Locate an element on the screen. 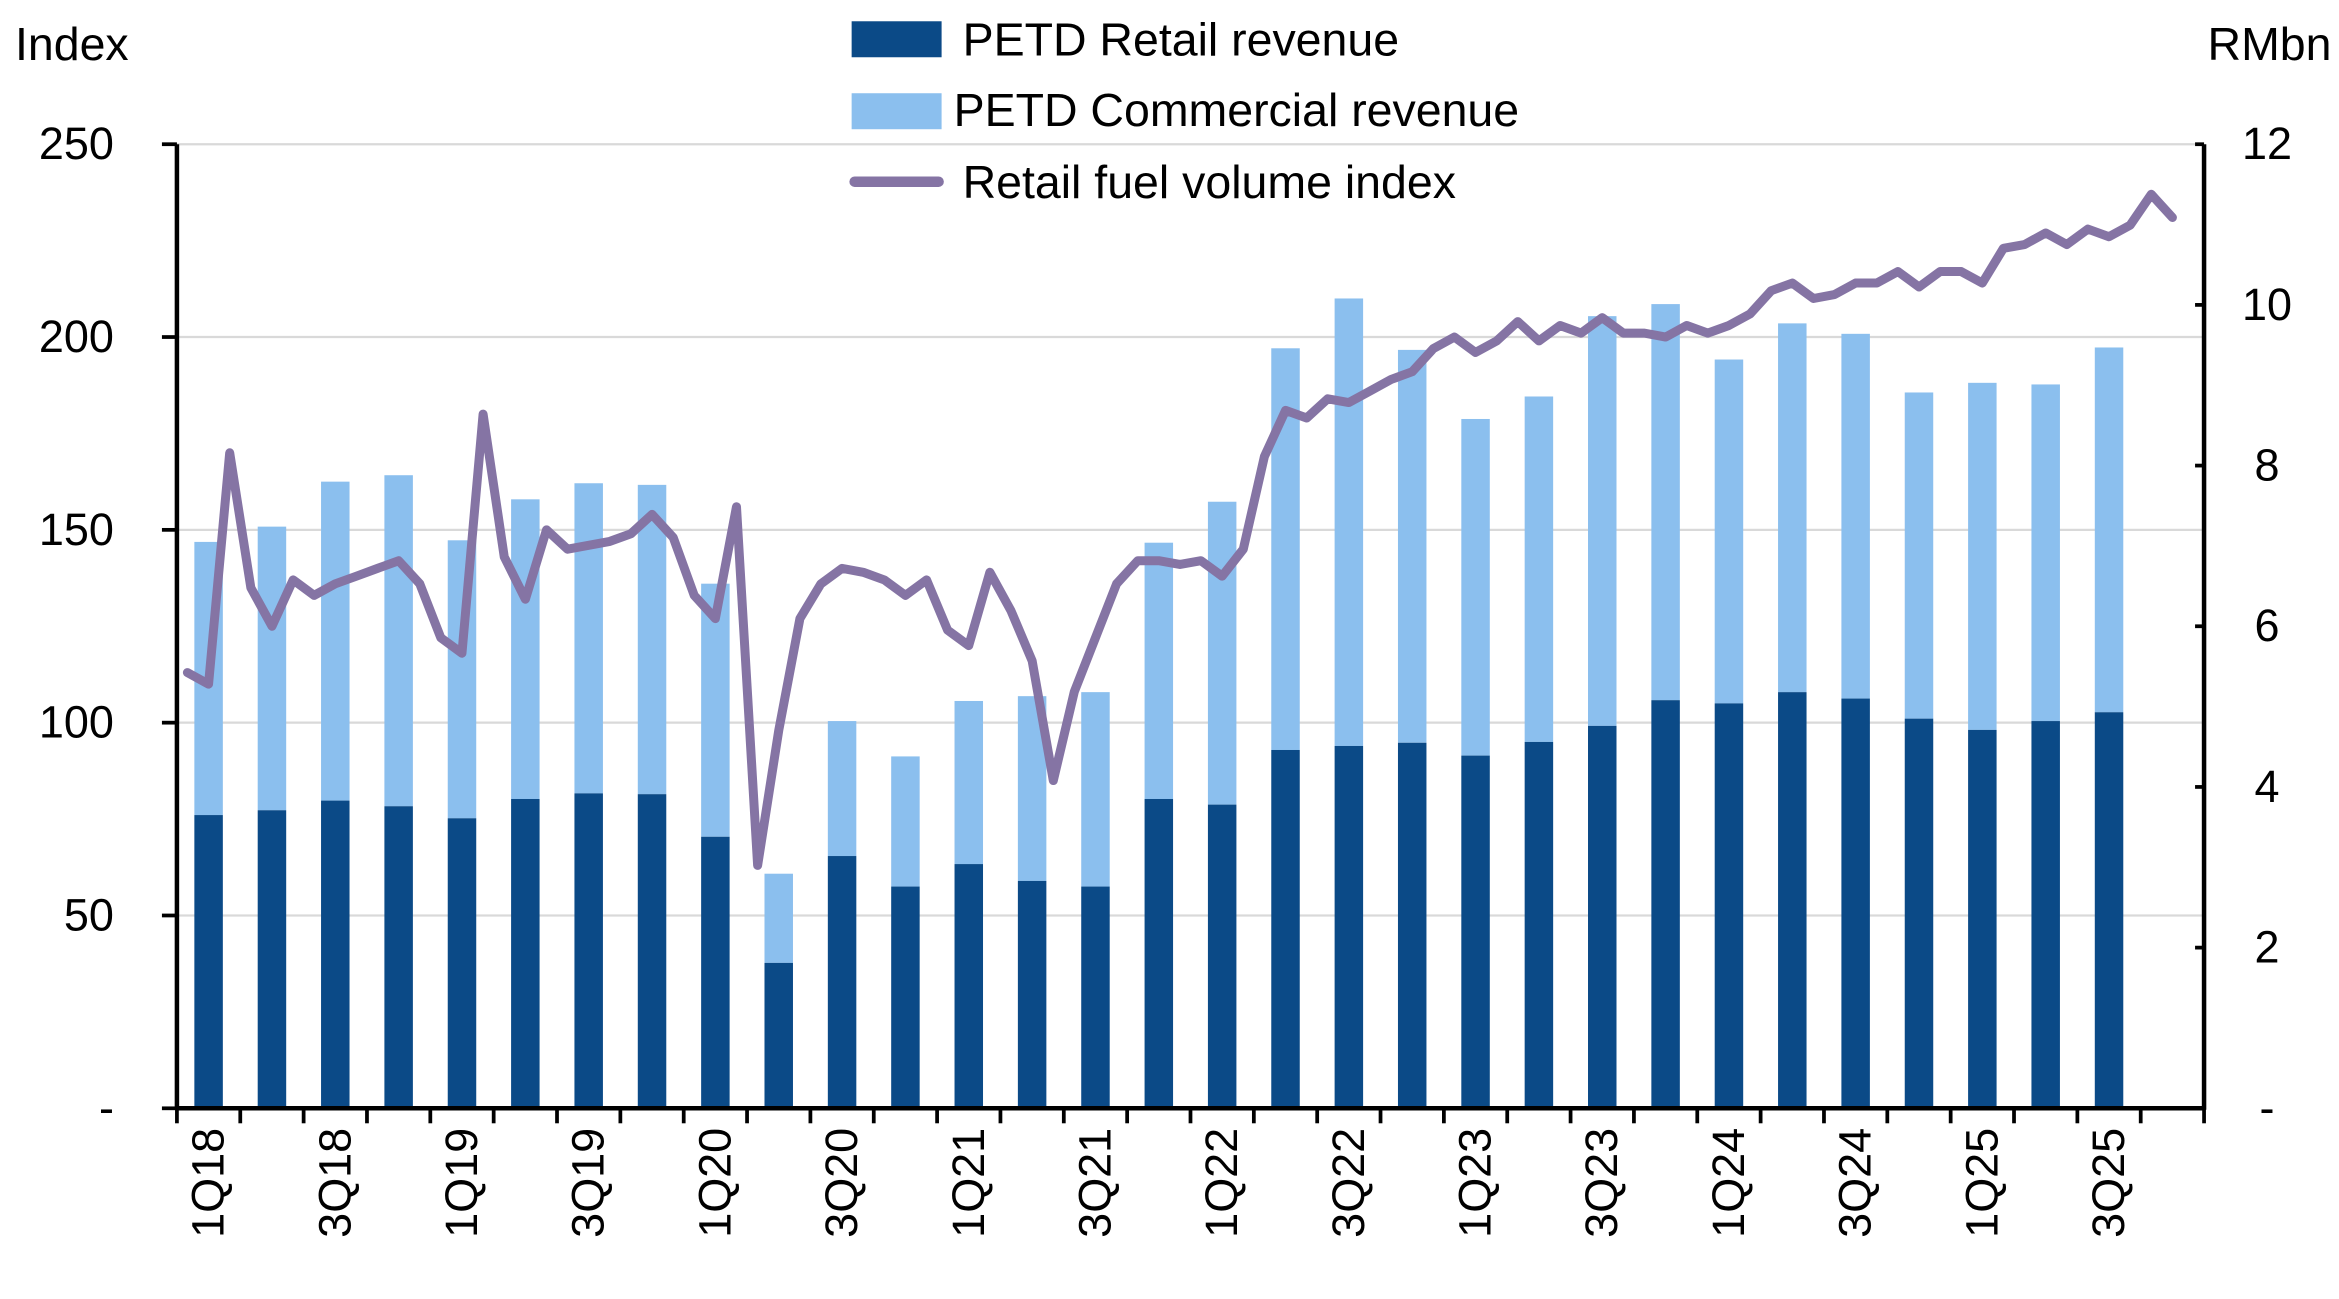 This screenshot has width=2339, height=1299. bar-retail-1Q25 is located at coordinates (1982, 919).